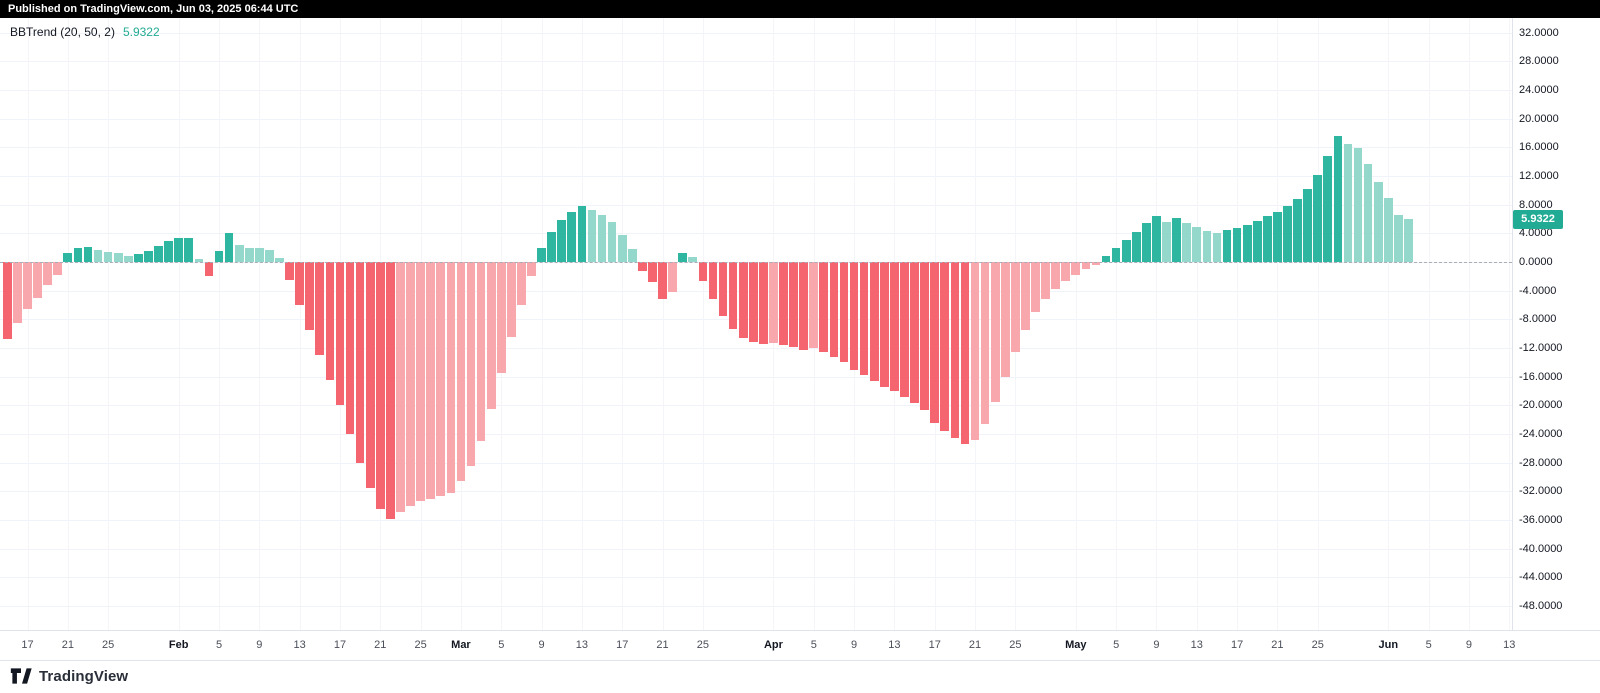 Image resolution: width=1600 pixels, height=693 pixels. I want to click on tradingview-logo-text: TradingView, so click(84, 676).